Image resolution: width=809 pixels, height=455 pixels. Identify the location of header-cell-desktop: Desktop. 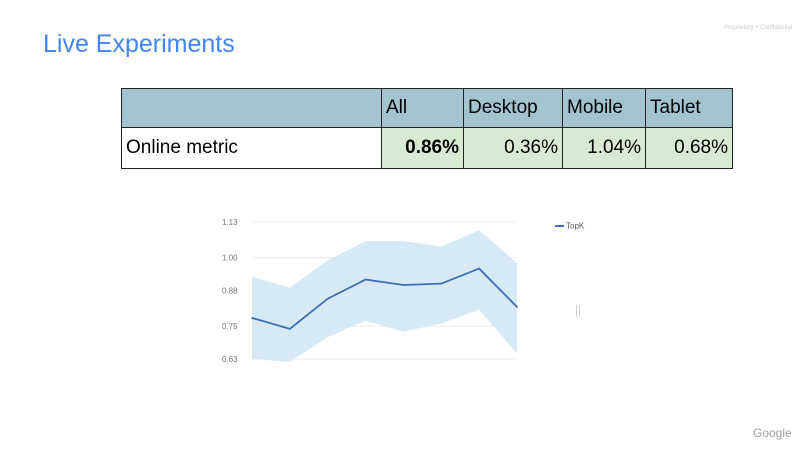
(513, 108).